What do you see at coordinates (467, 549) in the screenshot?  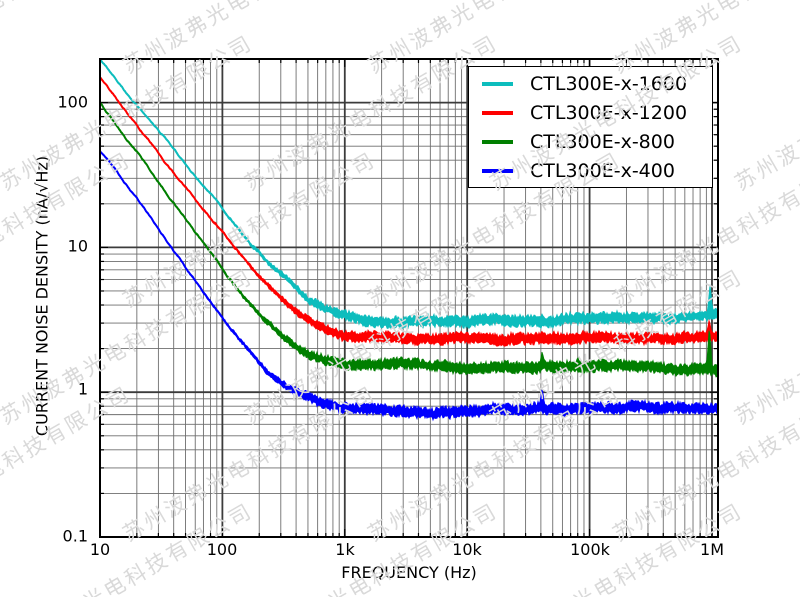 I see `x-tick-10k: 10k` at bounding box center [467, 549].